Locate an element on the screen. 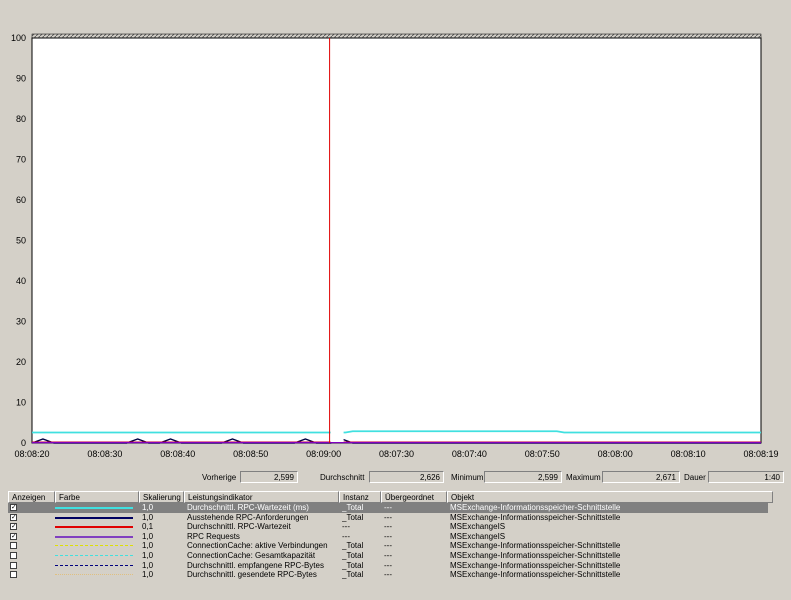 The width and height of the screenshot is (791, 600). y-tick-label: 70 is located at coordinates (21, 160).